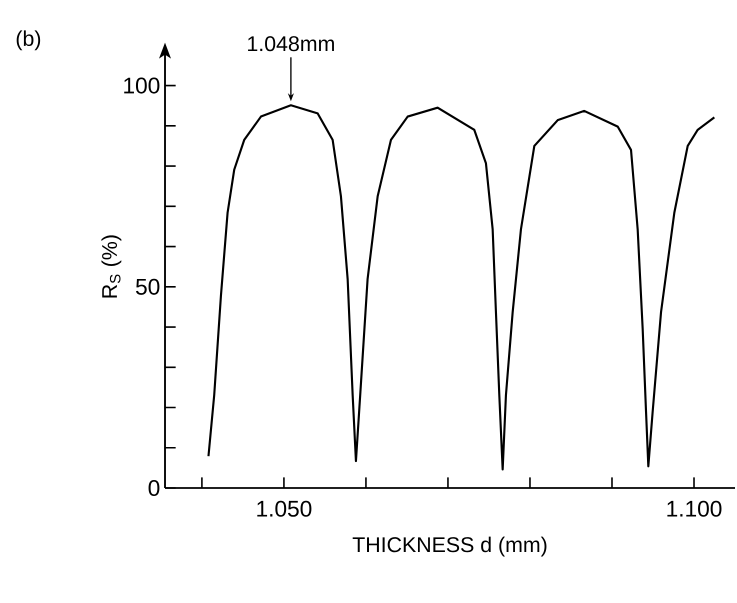 Image resolution: width=737 pixels, height=603 pixels. I want to click on y-axis-title: R$_{S}$ (%), so click(111, 266).